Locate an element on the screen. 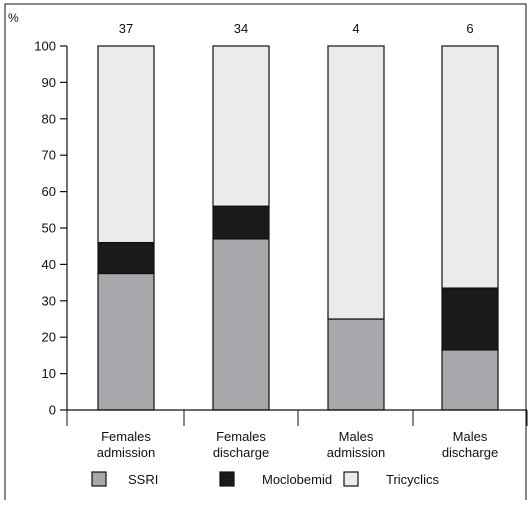 This screenshot has height=510, width=531. legend-label-ssri: SSRI is located at coordinates (143, 479).